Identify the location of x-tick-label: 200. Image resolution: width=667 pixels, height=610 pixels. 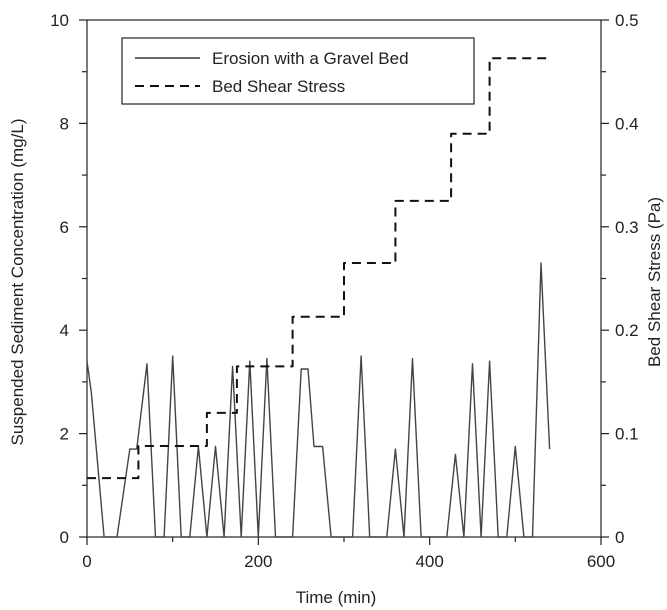
(258, 561).